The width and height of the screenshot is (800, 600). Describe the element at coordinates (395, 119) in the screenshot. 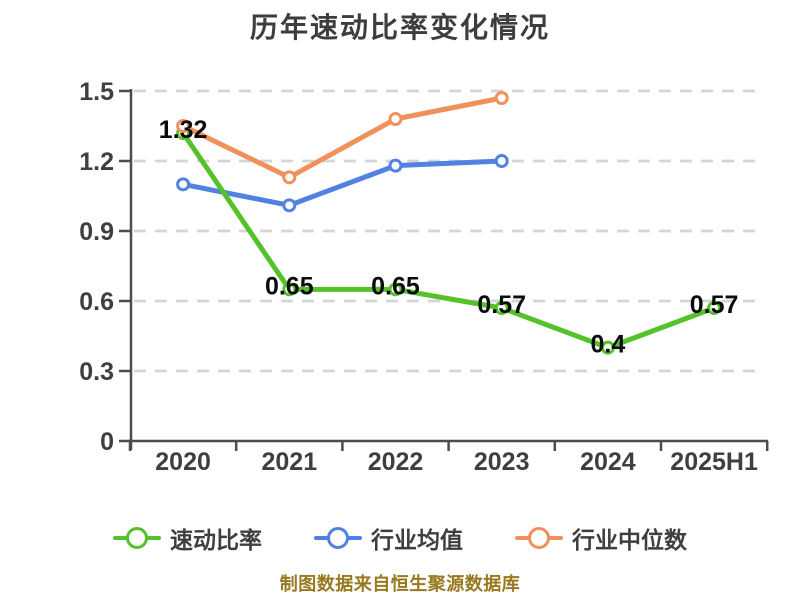

I see `industry-median-point-2022` at that location.